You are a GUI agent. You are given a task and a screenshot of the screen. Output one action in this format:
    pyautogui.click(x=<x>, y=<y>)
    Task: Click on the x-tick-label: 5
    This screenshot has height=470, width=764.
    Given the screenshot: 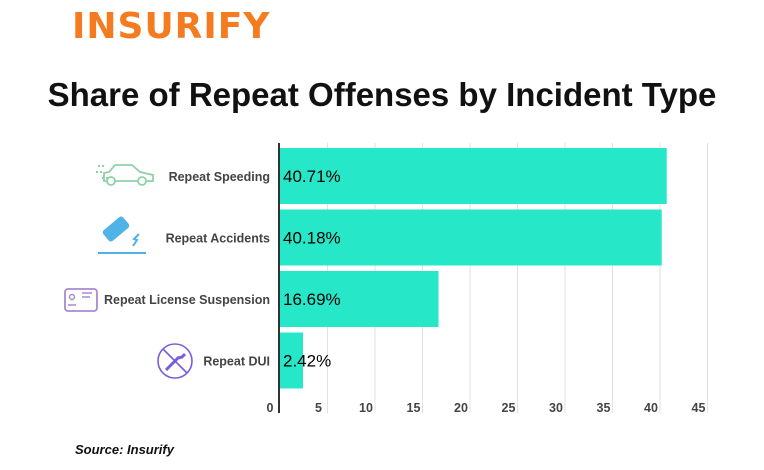 What is the action you would take?
    pyautogui.click(x=318, y=408)
    